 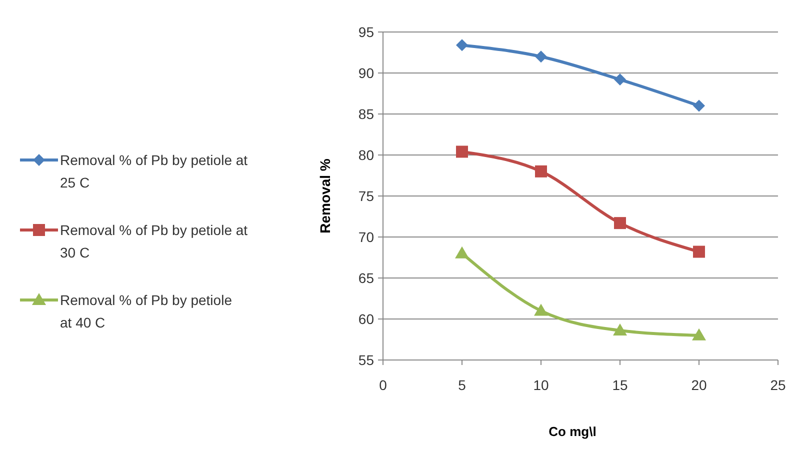 I want to click on y-axis-title: Removal %, so click(x=325, y=196).